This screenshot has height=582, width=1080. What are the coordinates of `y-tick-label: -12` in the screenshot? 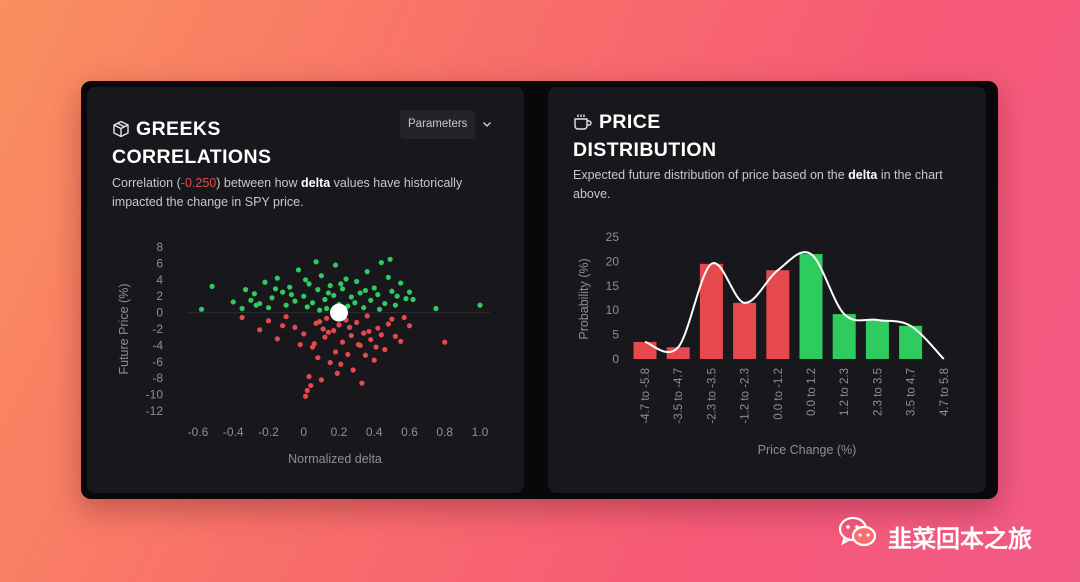 It's located at (155, 411).